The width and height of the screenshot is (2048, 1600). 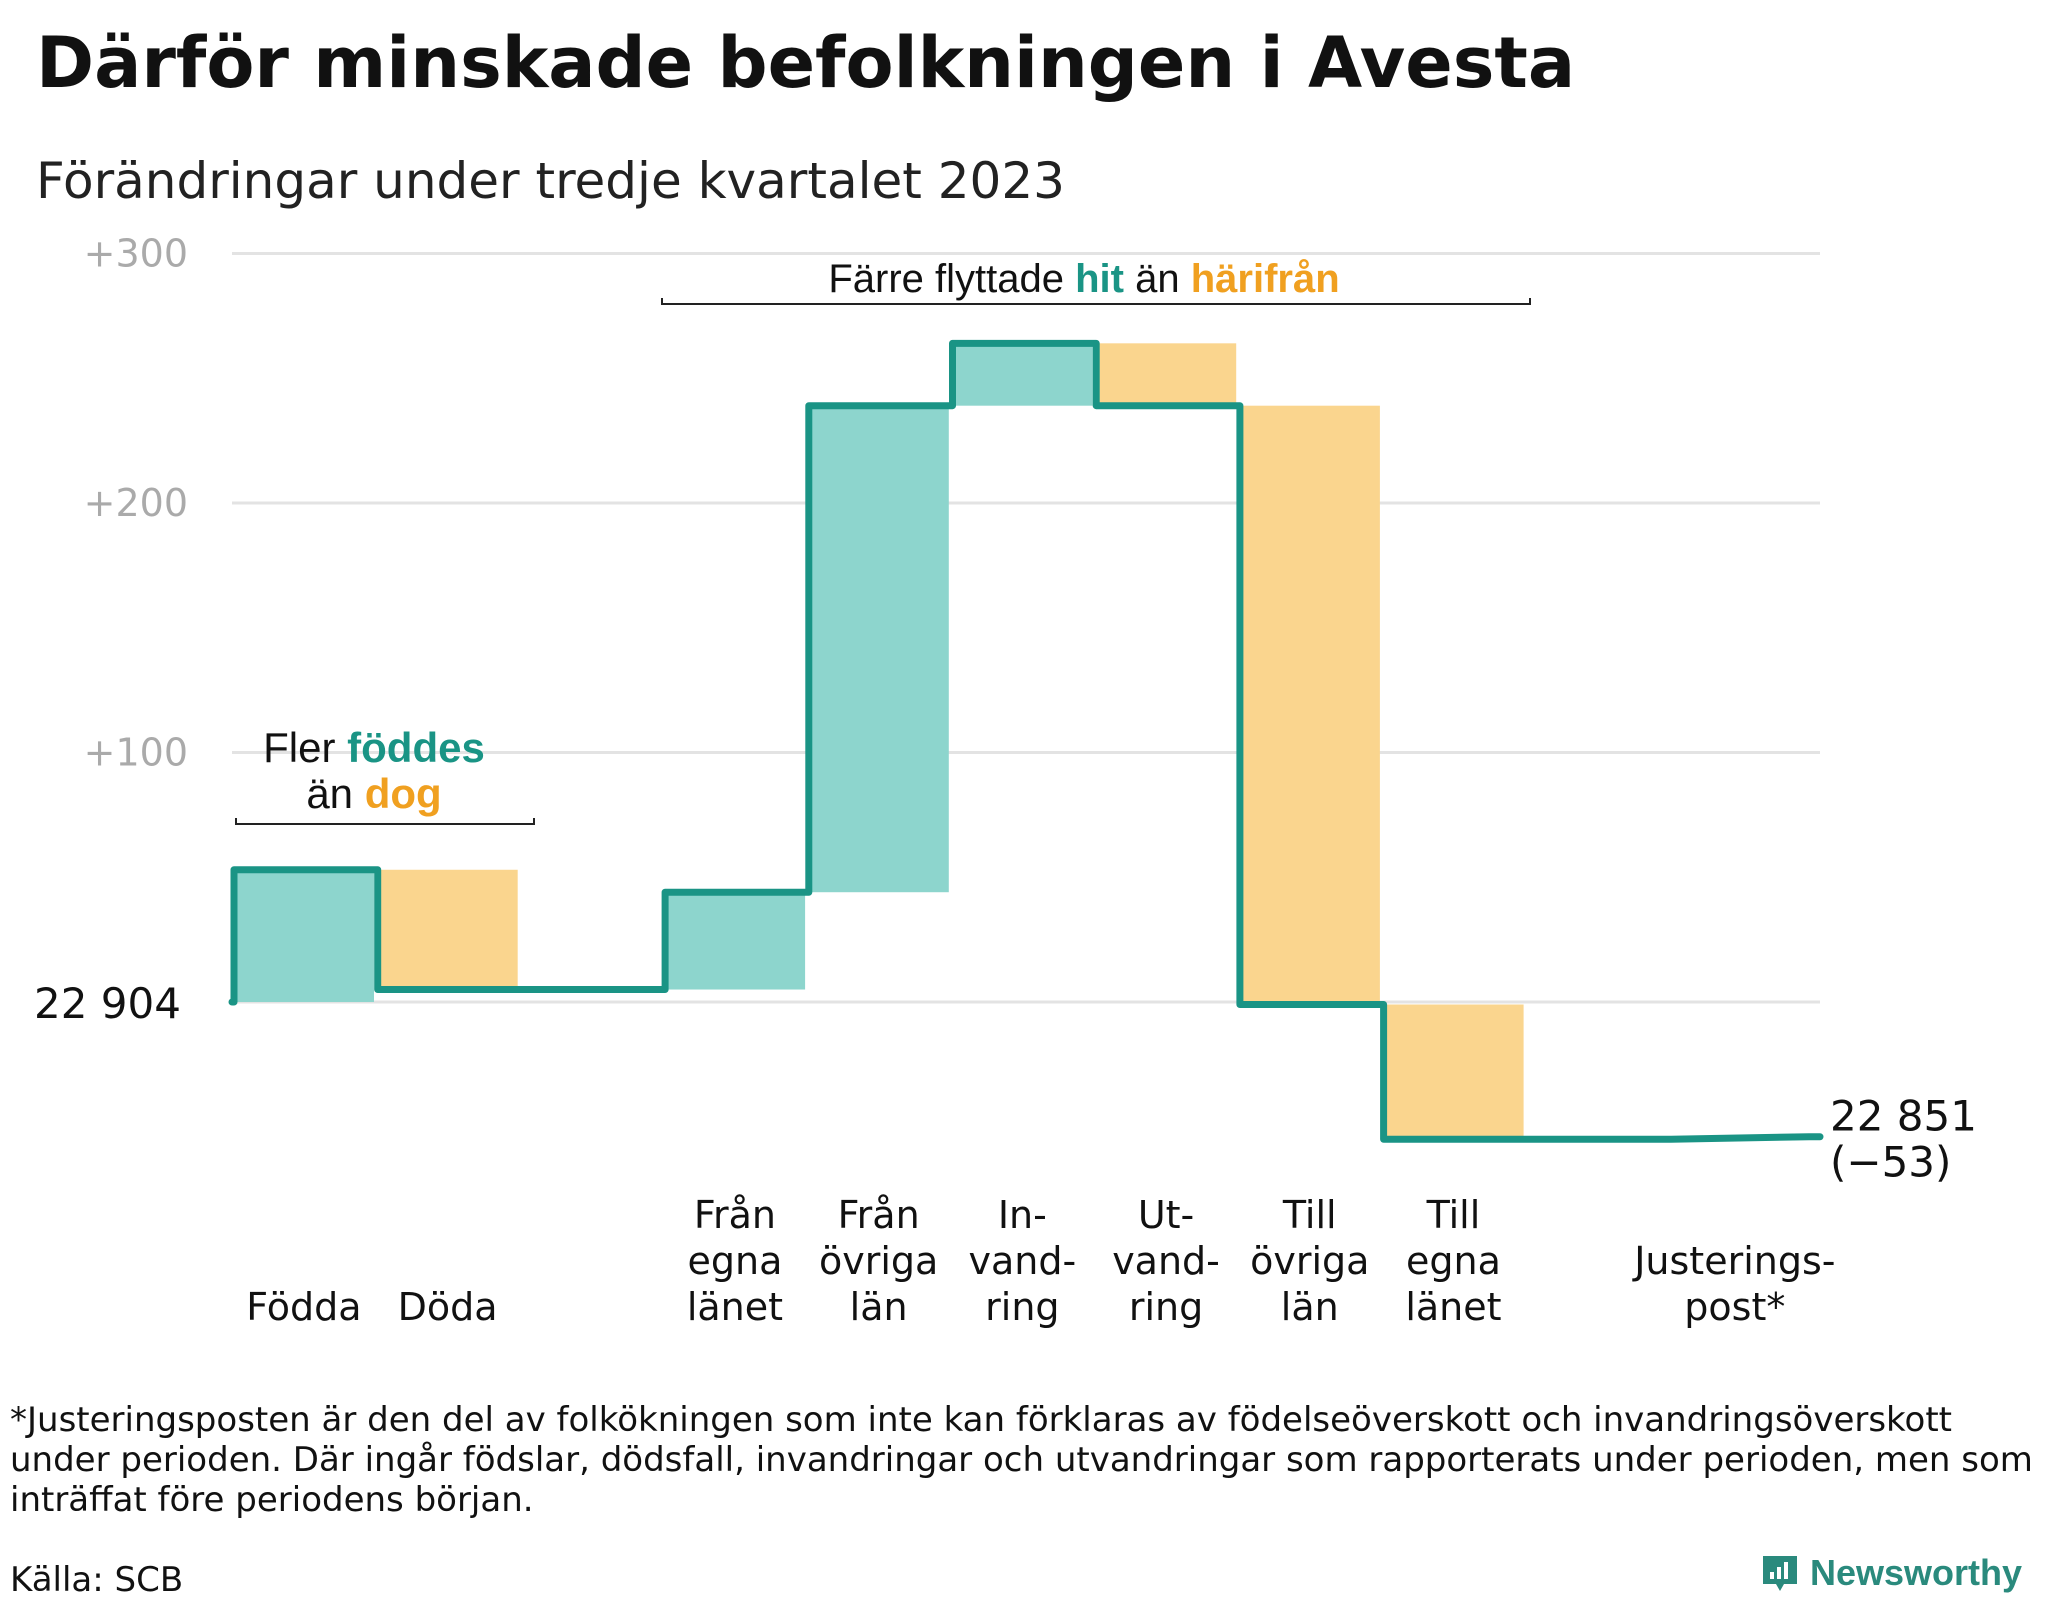 I want to click on annotation-segment: föddes, so click(x=416, y=747).